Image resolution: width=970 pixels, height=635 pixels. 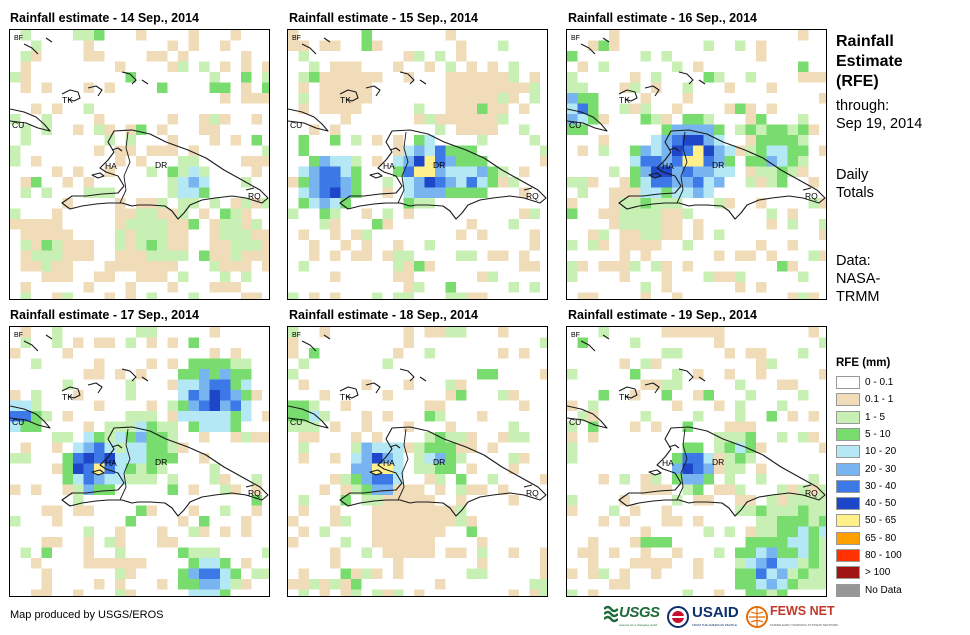 What do you see at coordinates (869, 61) in the screenshot?
I see `product-title-line-2: Estimate` at bounding box center [869, 61].